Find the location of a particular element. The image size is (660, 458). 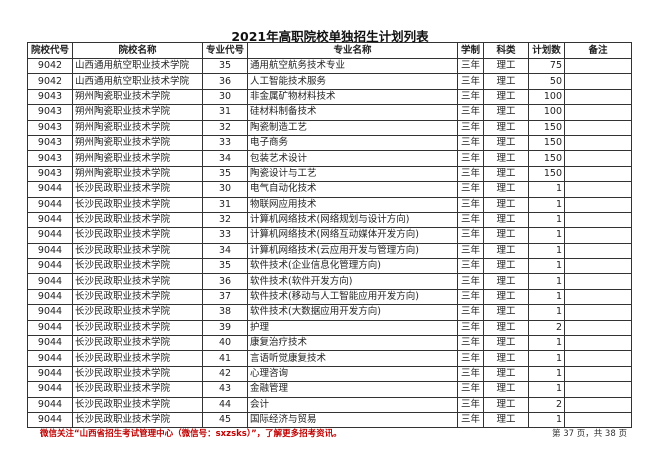

cell-major-code: 45 is located at coordinates (225, 420).